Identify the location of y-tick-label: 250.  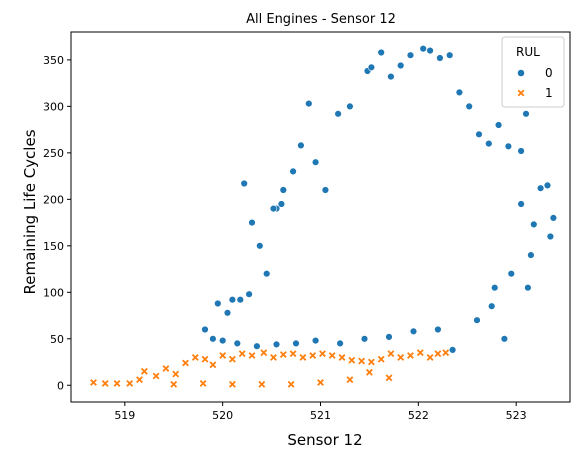
(53, 153).